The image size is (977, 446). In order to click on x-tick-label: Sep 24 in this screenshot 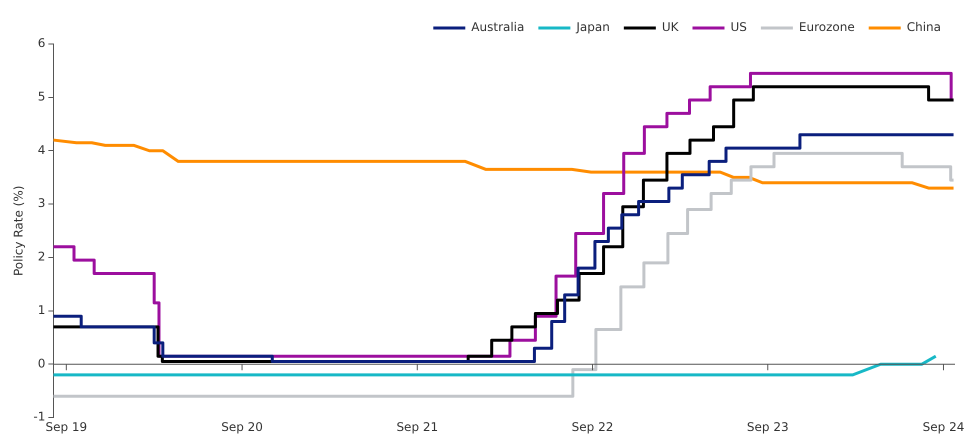, I will do `click(943, 427)`.